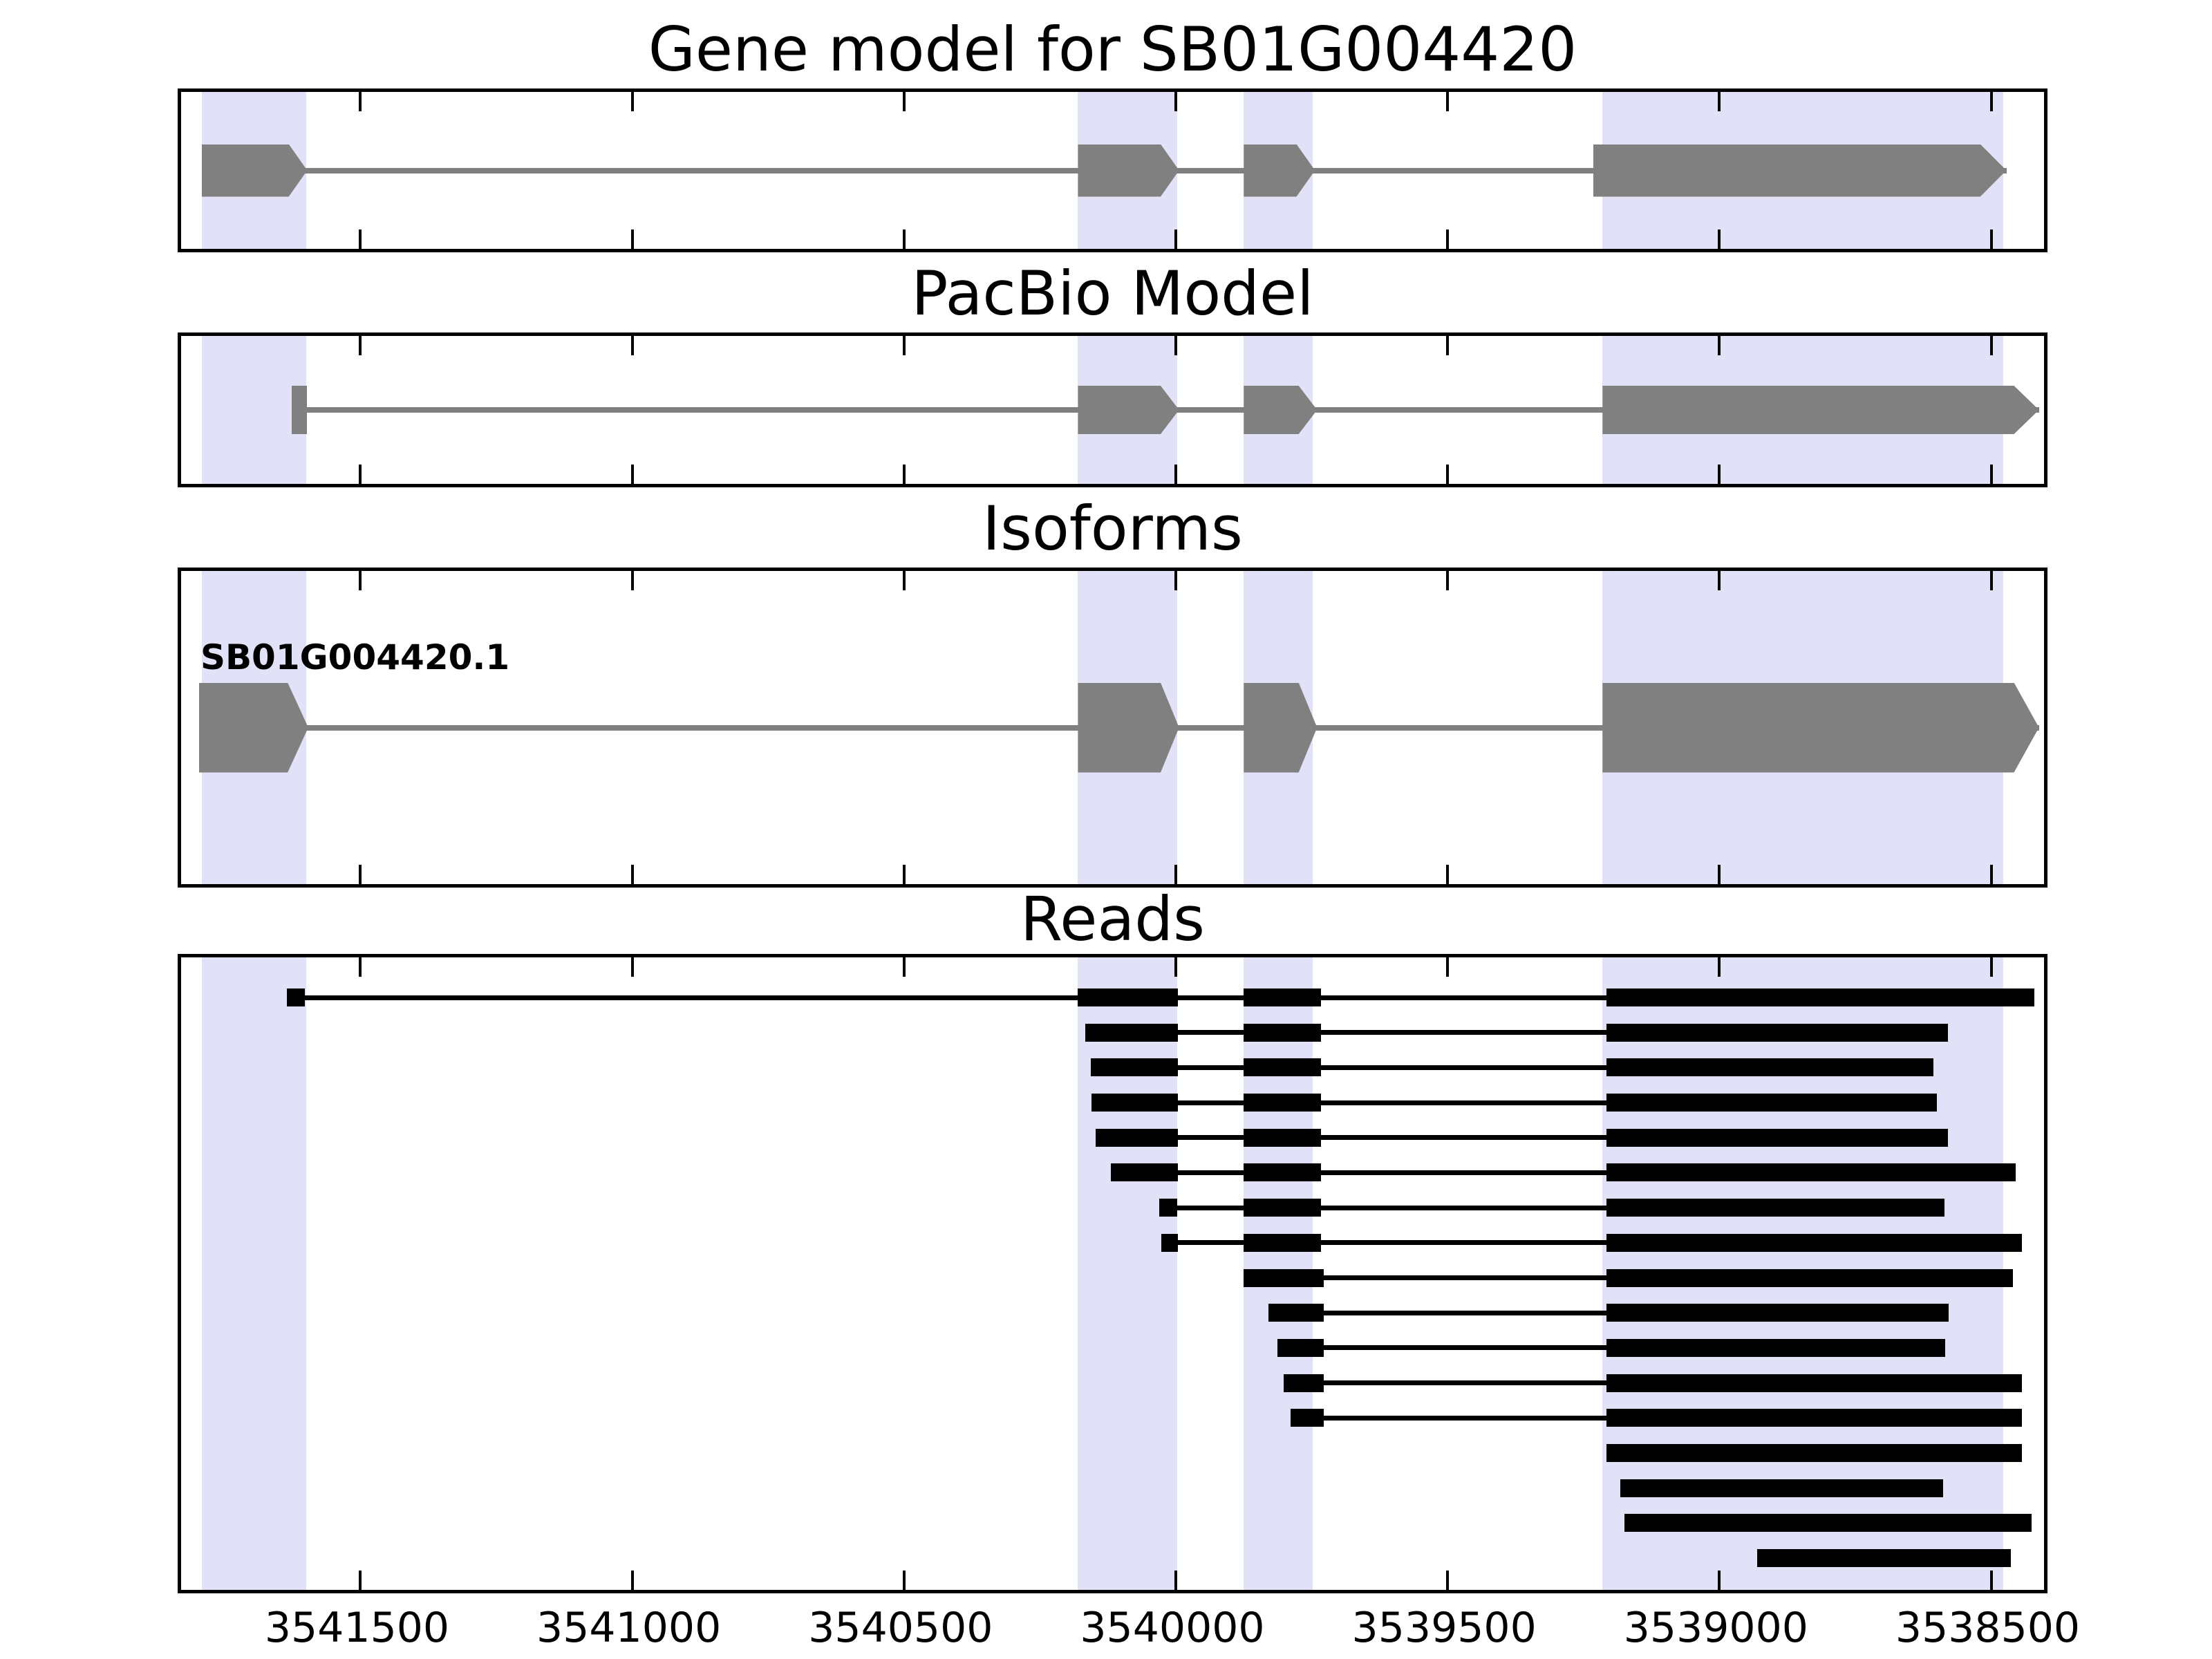 This screenshot has height=1659, width=2212. Describe the element at coordinates (1112, 919) in the screenshot. I see `reads-title: Reads` at that location.